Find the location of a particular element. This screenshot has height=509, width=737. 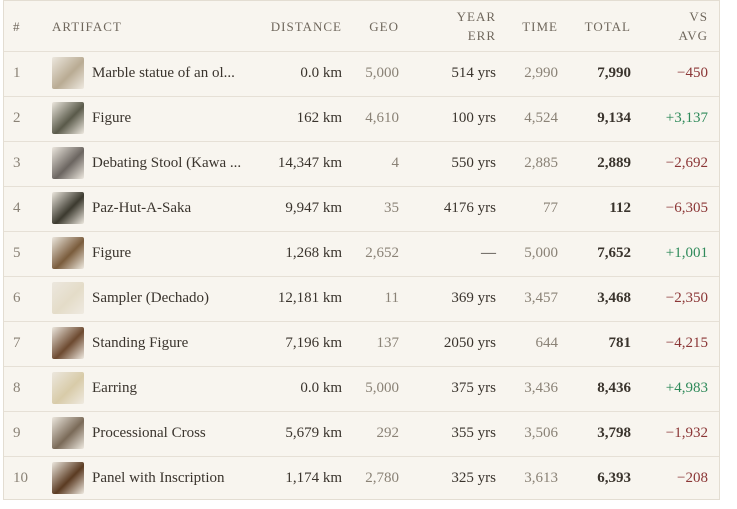

table-cell: 4176 yrs is located at coordinates (469, 208).